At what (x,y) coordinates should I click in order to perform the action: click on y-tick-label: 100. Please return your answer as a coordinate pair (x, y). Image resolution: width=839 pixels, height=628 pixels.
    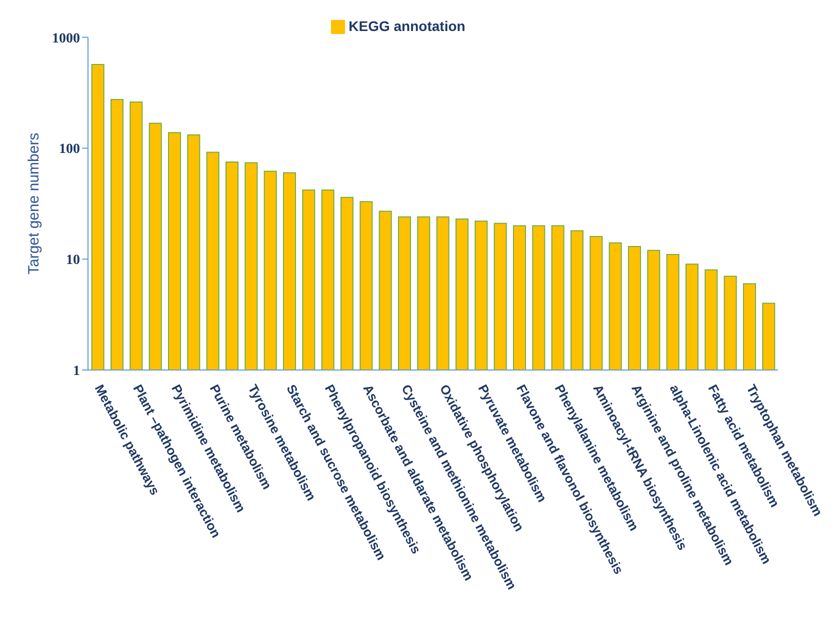
    Looking at the image, I should click on (69, 150).